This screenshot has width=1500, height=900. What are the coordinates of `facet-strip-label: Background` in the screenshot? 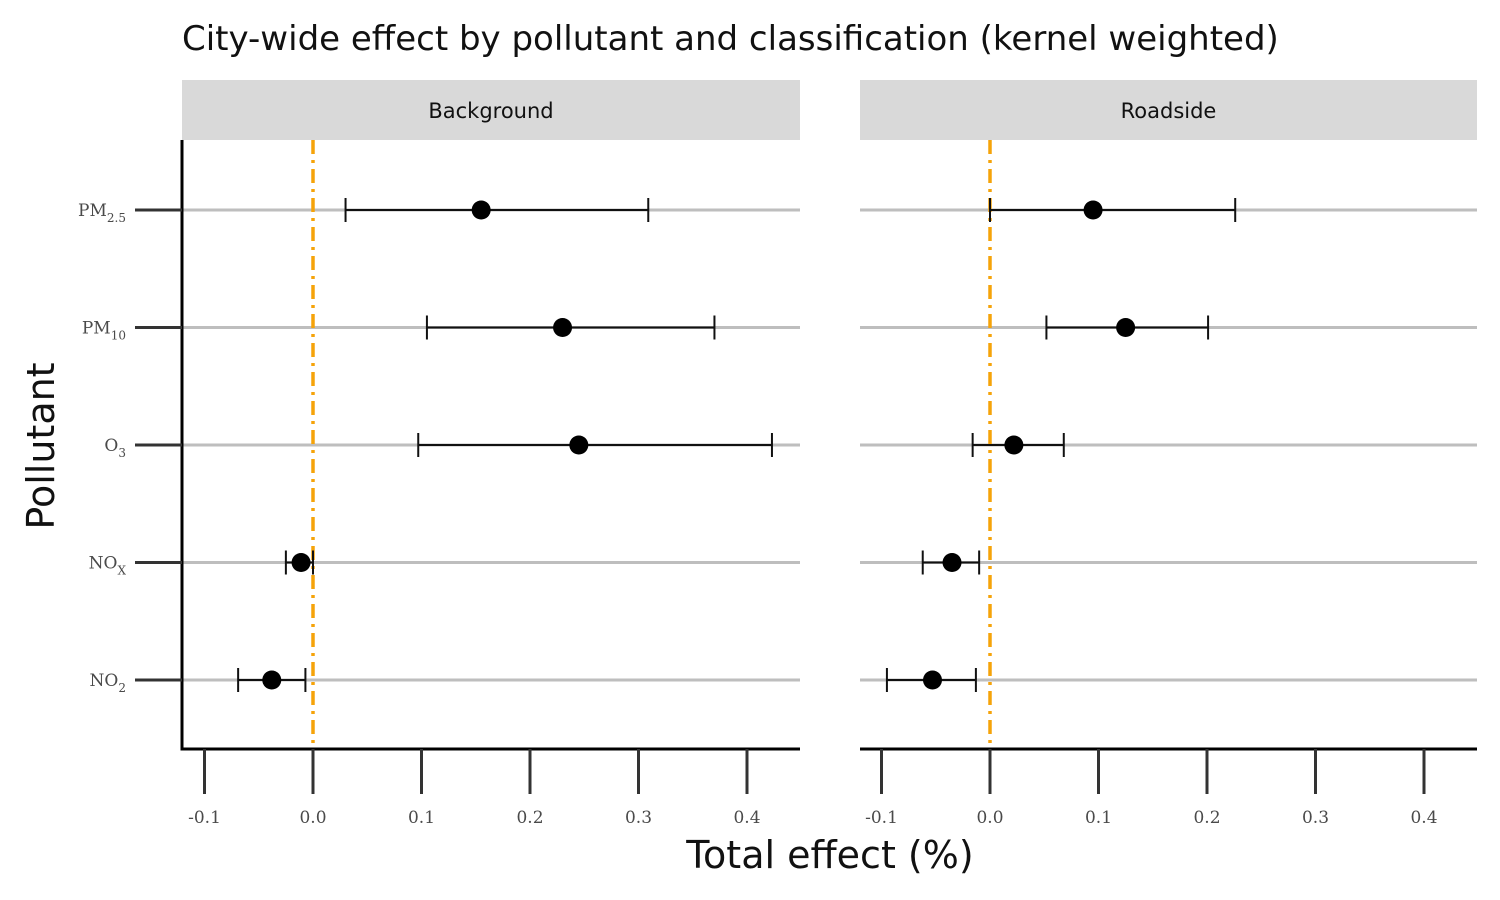 It's located at (490, 111).